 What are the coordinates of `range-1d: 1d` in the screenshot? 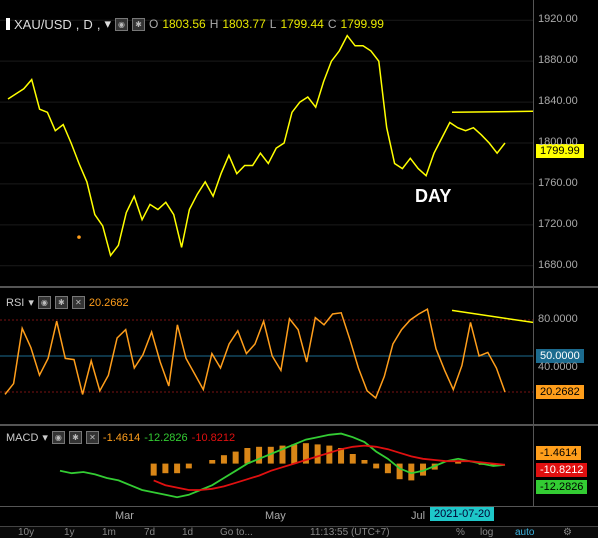 It's located at (188, 532).